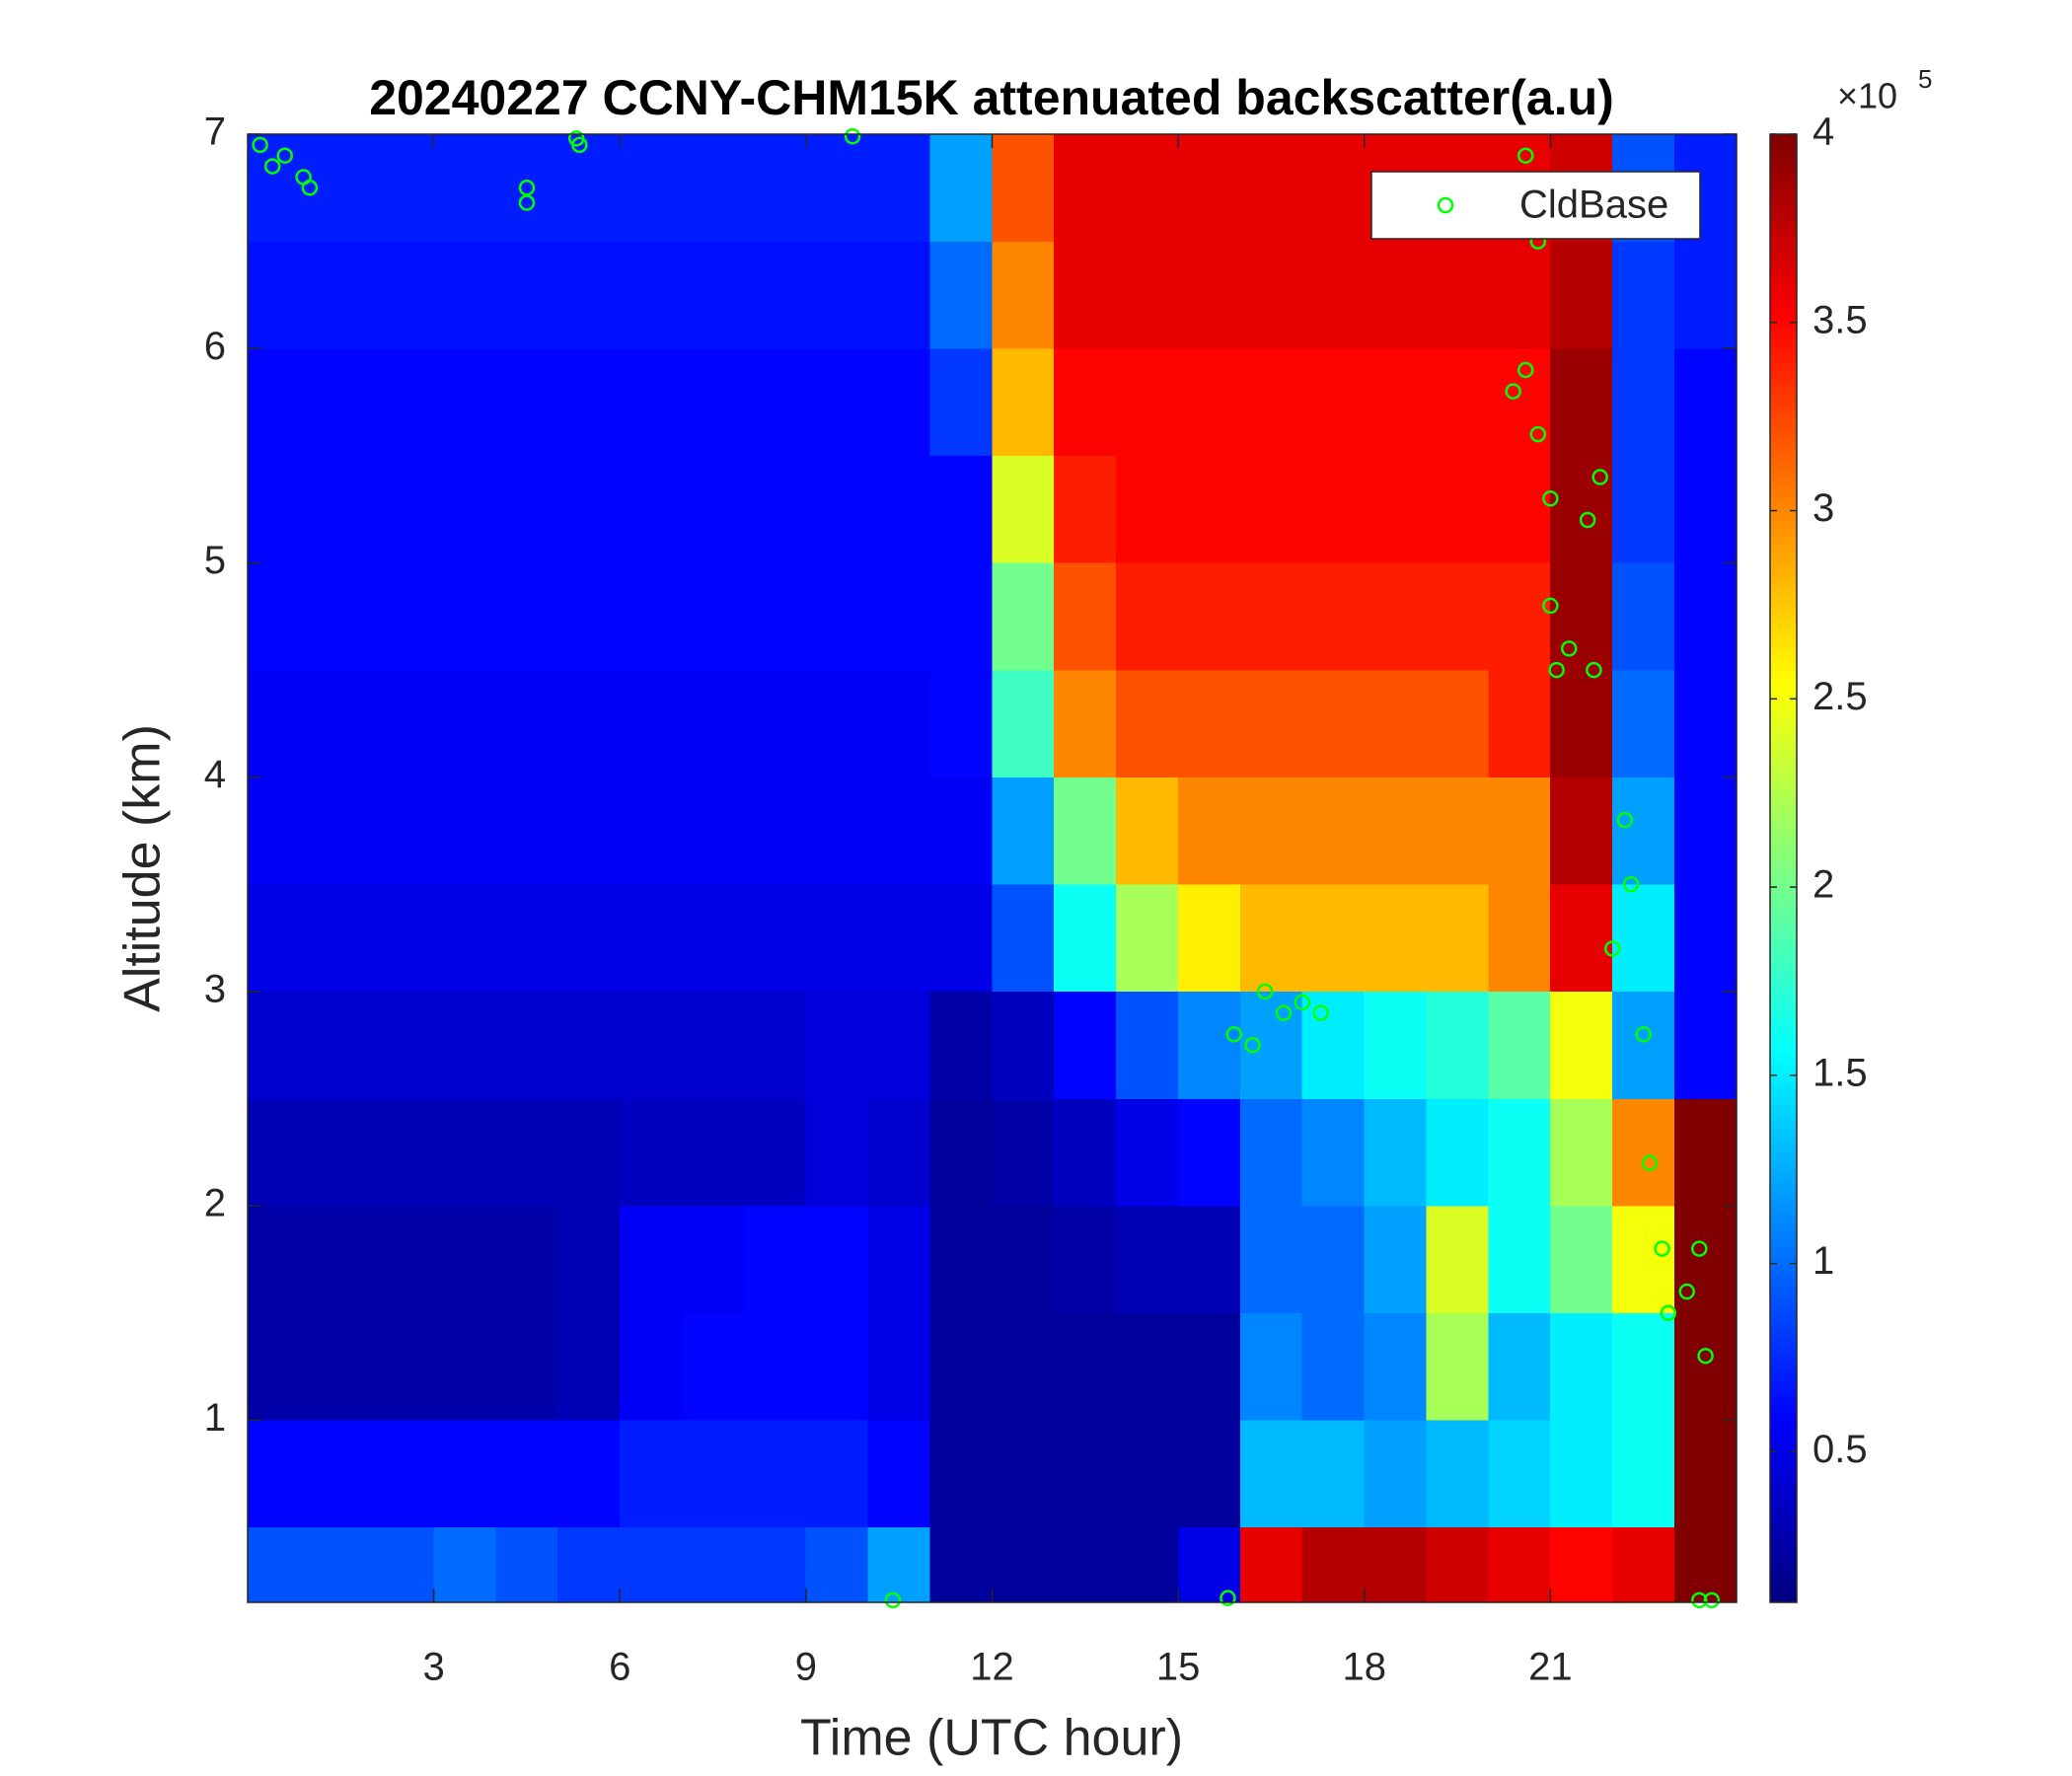 The height and width of the screenshot is (1776, 2072). Describe the element at coordinates (1551, 1668) in the screenshot. I see `x-tick-label: 21` at that location.